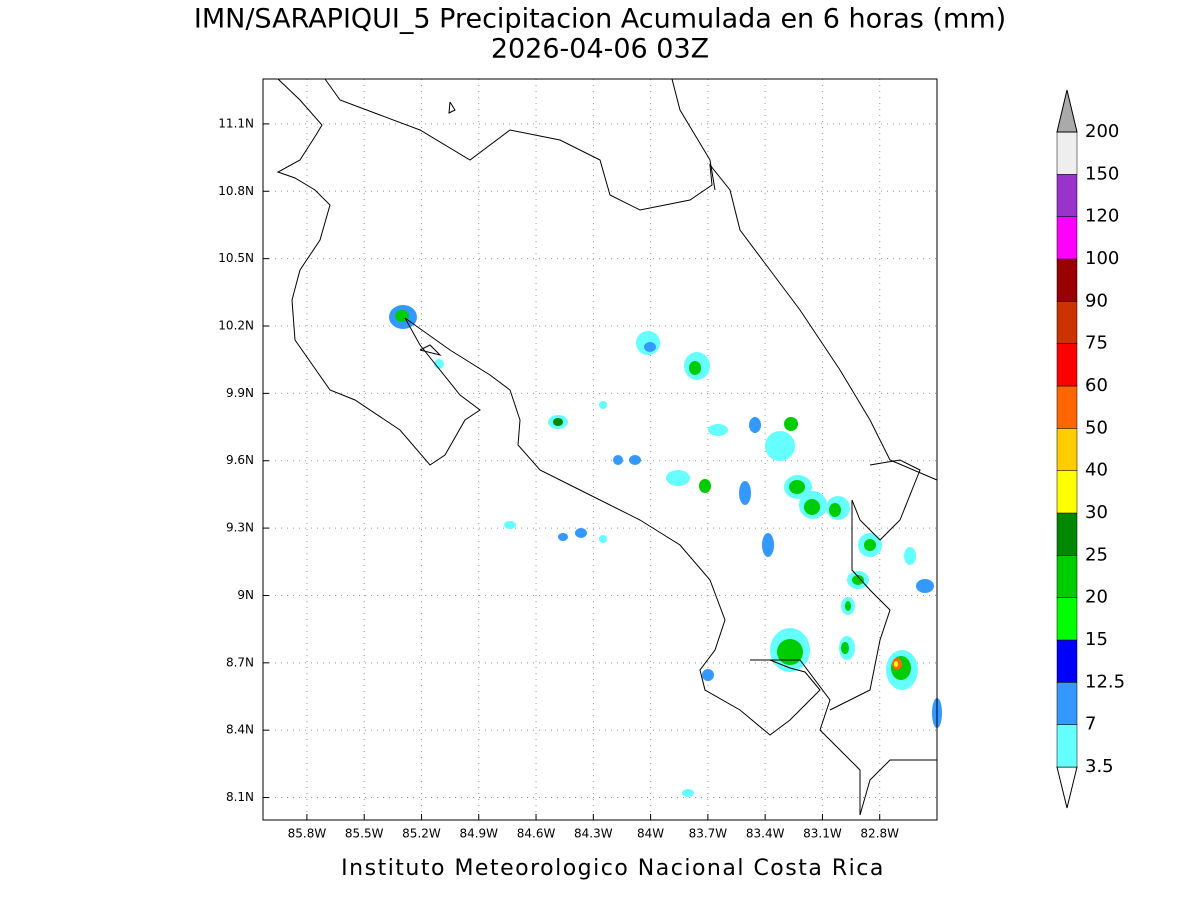 This screenshot has width=1200, height=900. I want to click on colorbar-label: 90, so click(1096, 300).